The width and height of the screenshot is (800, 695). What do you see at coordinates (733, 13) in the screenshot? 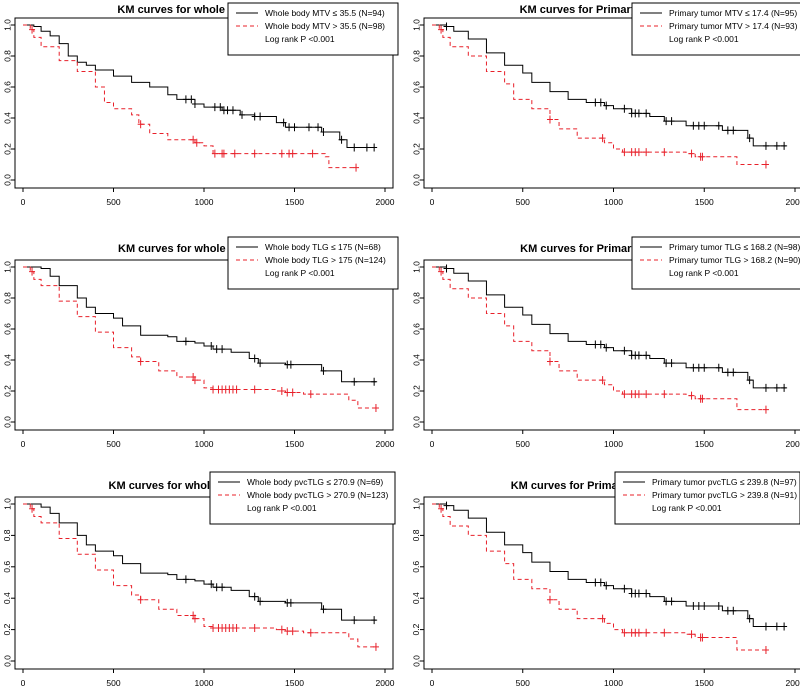
I see `legend-entry: Primary tumor MTV ≤ 17.4 (N=95)` at bounding box center [733, 13].